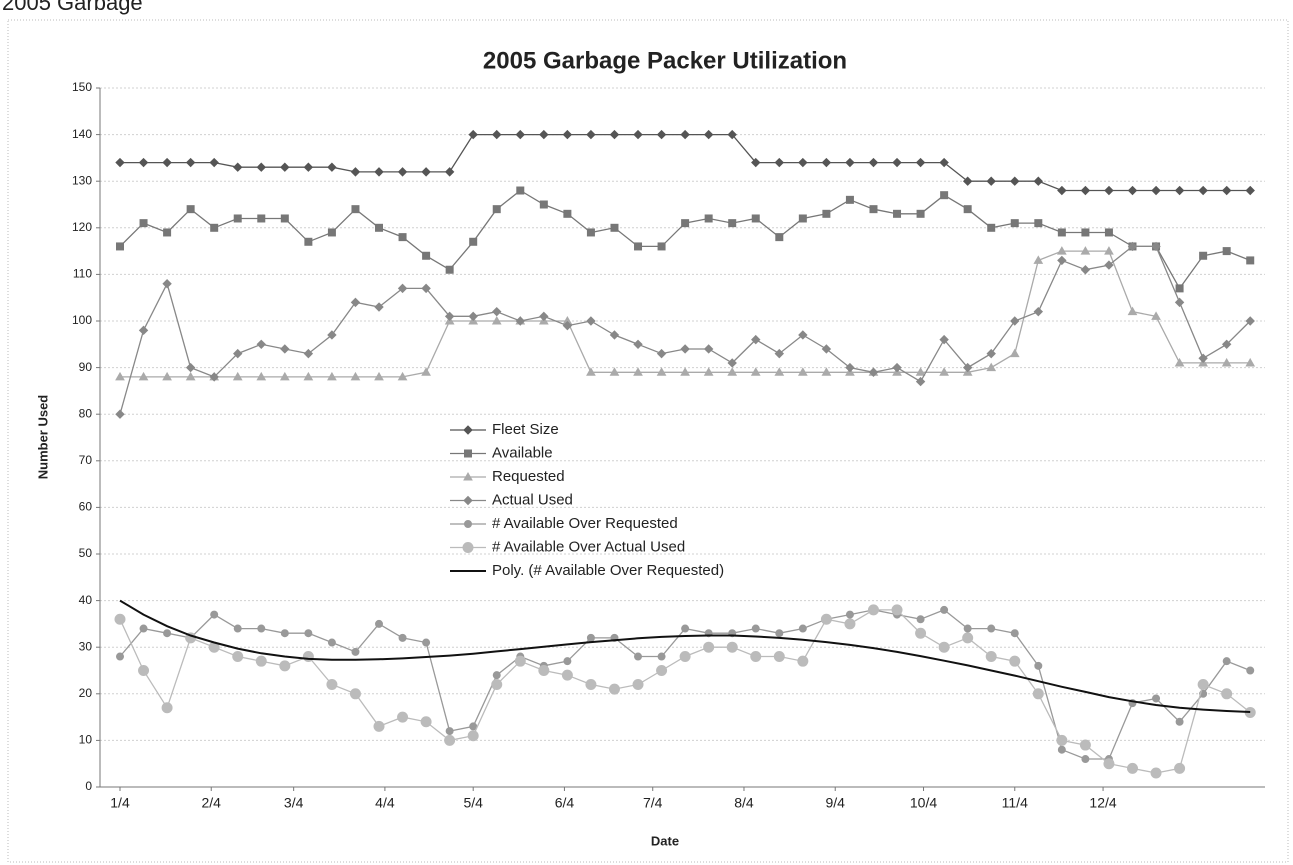  What do you see at coordinates (653, 803) in the screenshot?
I see `x-tick-label: 7/4` at bounding box center [653, 803].